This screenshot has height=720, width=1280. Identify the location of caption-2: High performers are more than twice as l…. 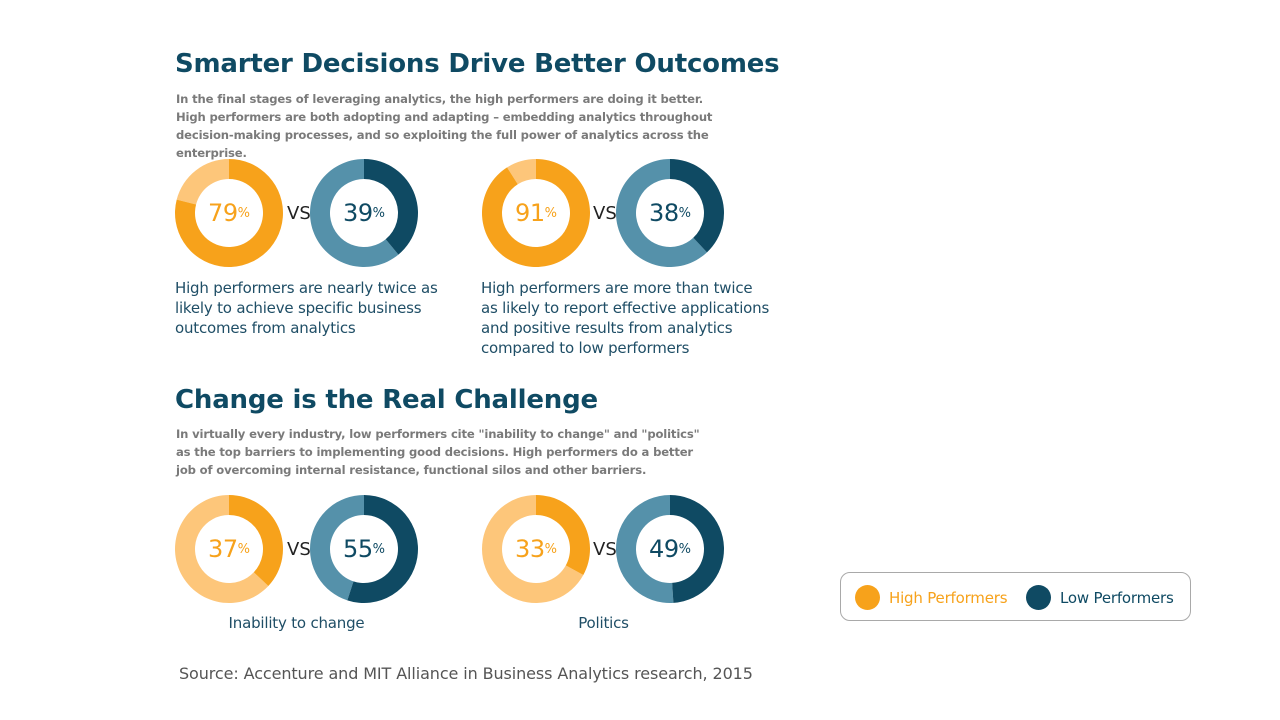
(625, 318).